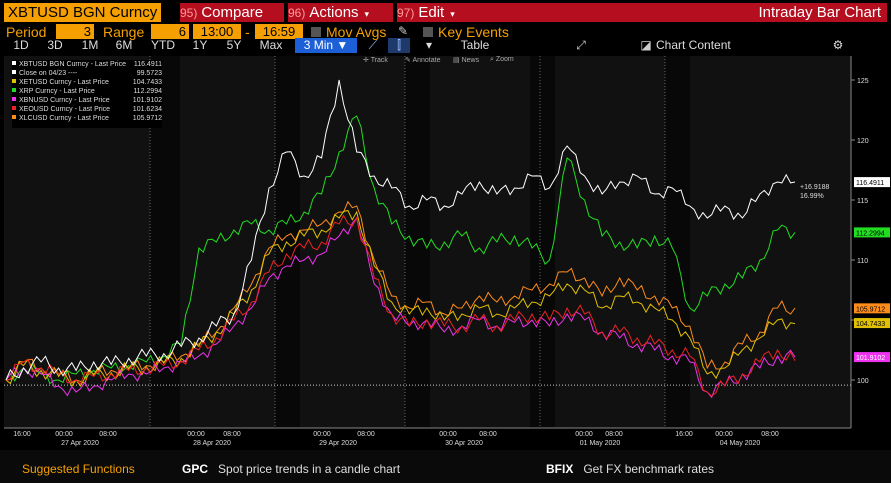 This screenshot has width=891, height=483. What do you see at coordinates (464, 443) in the screenshot?
I see `x-date-label: 30 Apr 2020` at bounding box center [464, 443].